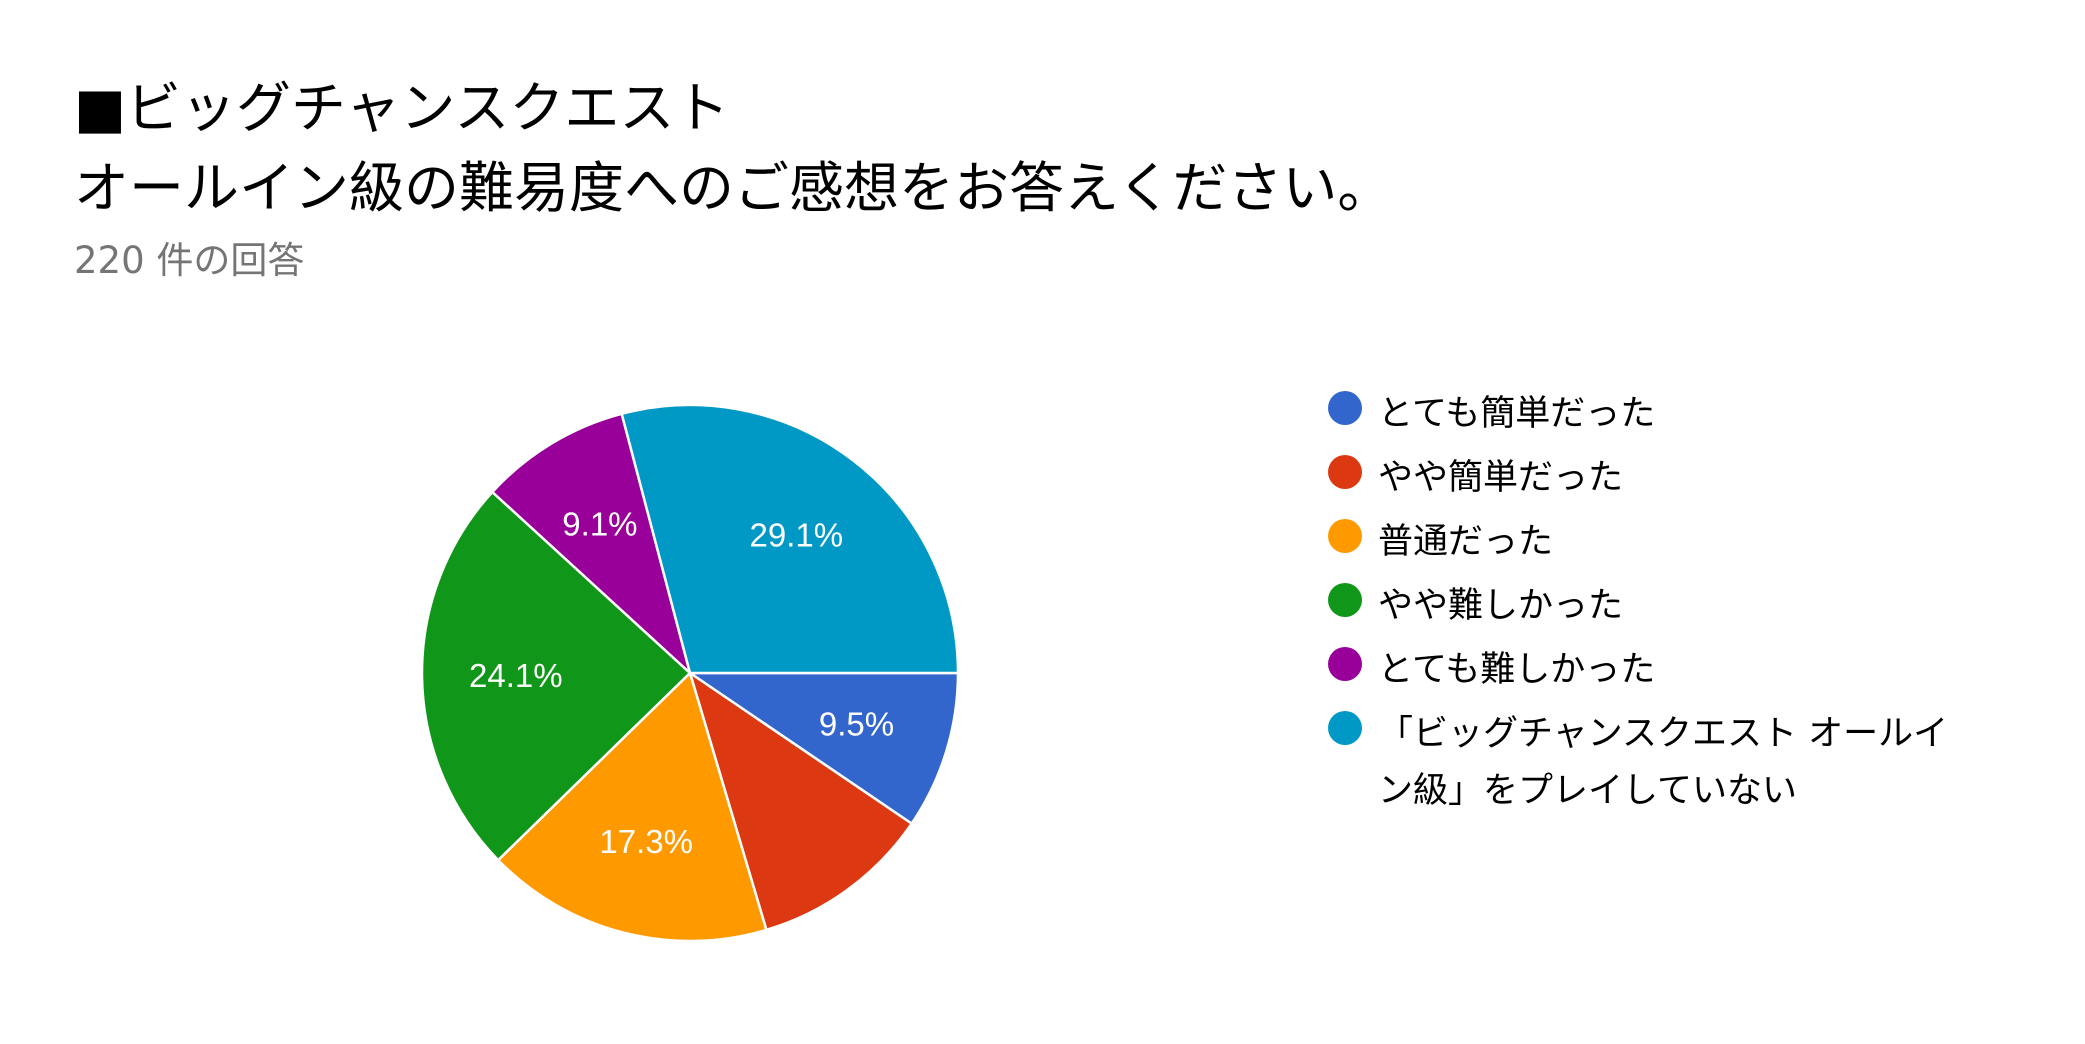  What do you see at coordinates (856, 724) in the screenshot?
I see `pie-slice-label: 9.5%` at bounding box center [856, 724].